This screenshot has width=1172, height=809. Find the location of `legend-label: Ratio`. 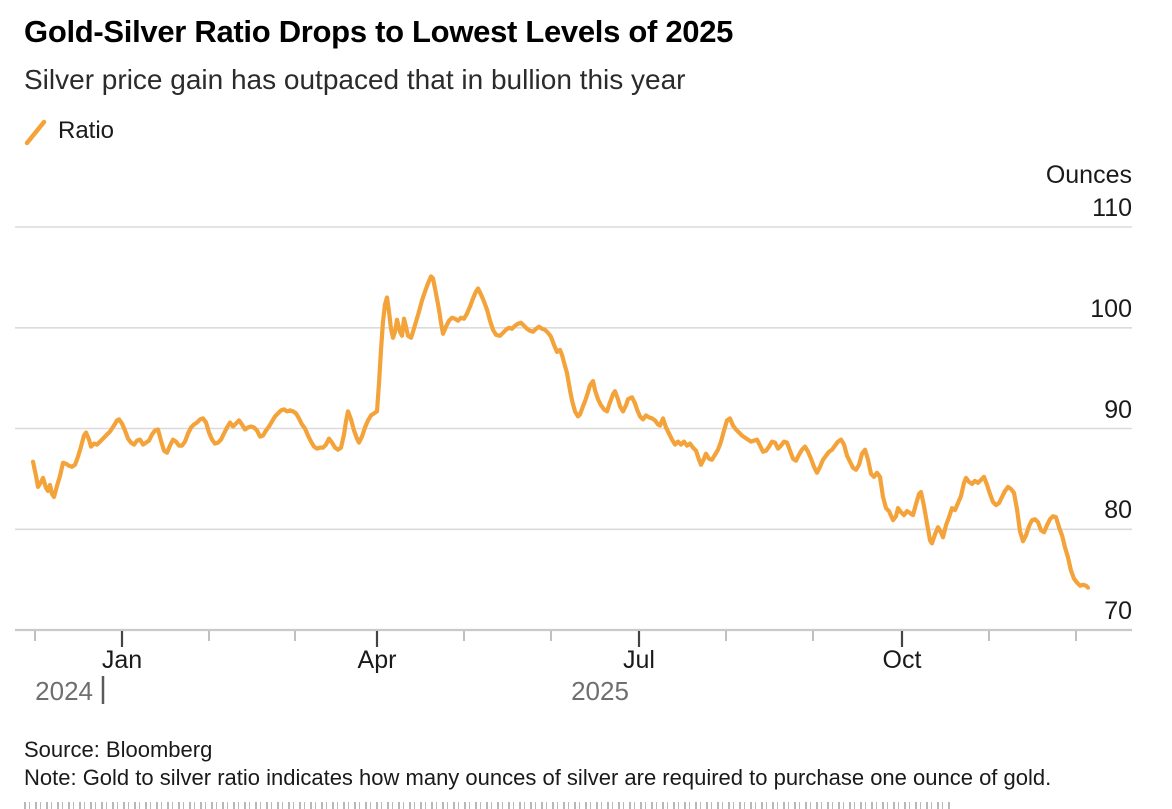

legend-label: Ratio is located at coordinates (86, 130).